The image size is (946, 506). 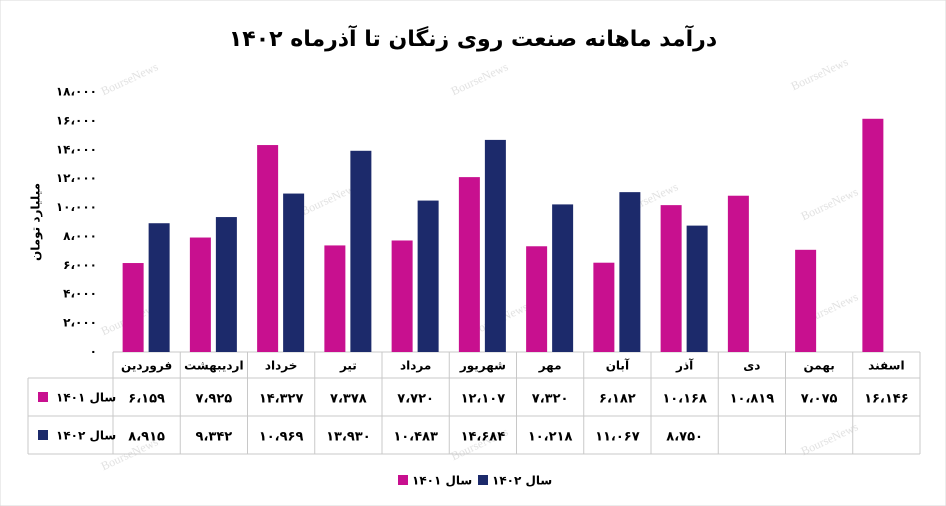 I want to click on x-tick-label: مرداد, so click(x=415, y=366).